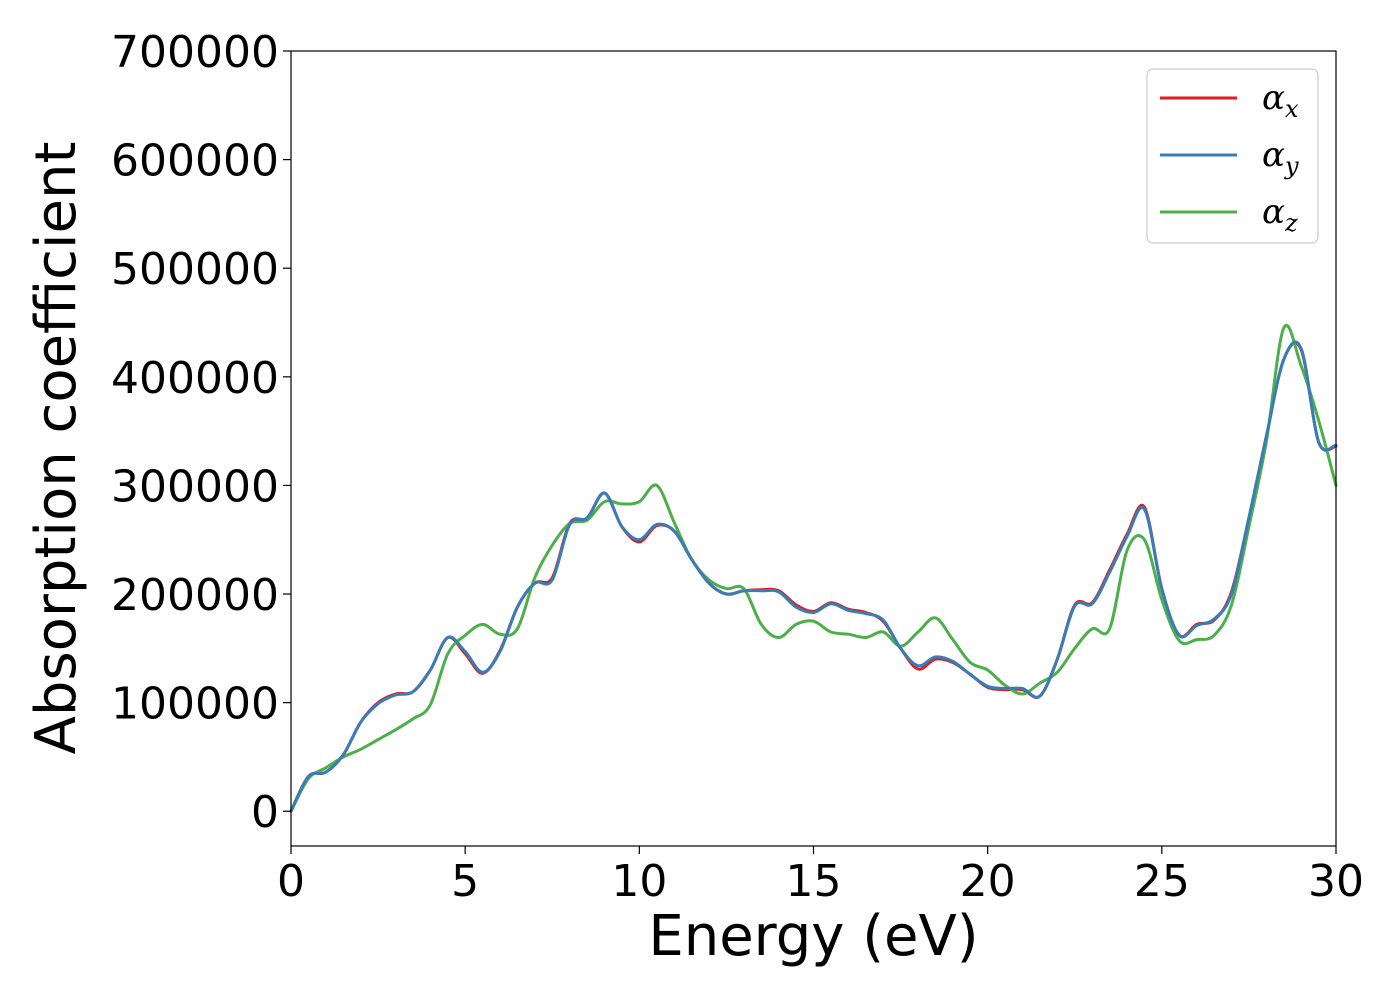 This screenshot has width=1400, height=1000. I want to click on y-axis-title: Absorption coefficient, so click(56, 448).